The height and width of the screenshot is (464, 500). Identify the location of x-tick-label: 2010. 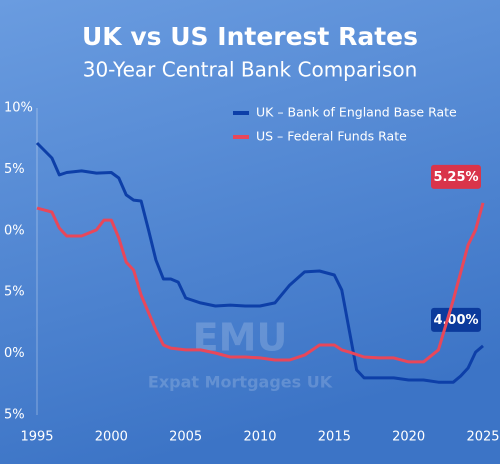
(259, 437).